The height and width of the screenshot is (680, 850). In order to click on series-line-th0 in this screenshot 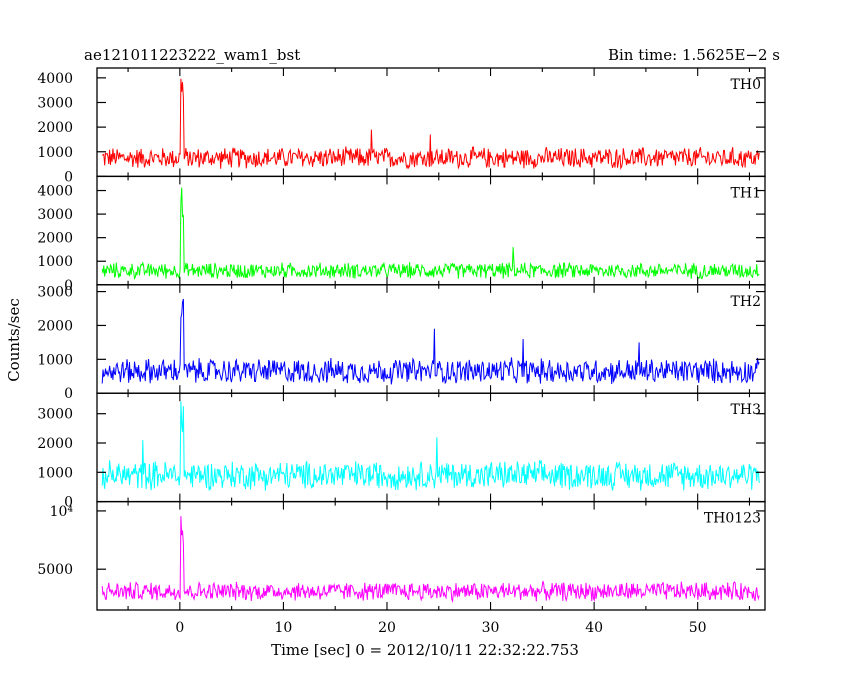, I will do `click(430, 124)`.